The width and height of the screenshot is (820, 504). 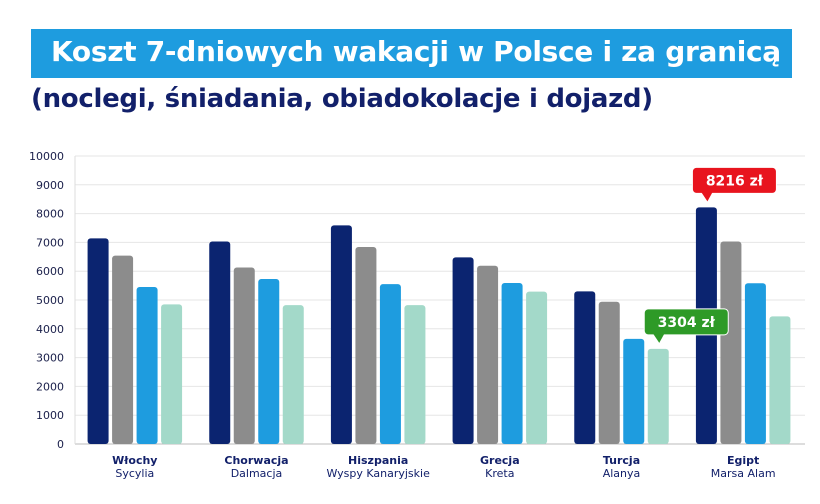 I want to click on x-category-label: Grecja, so click(x=500, y=460).